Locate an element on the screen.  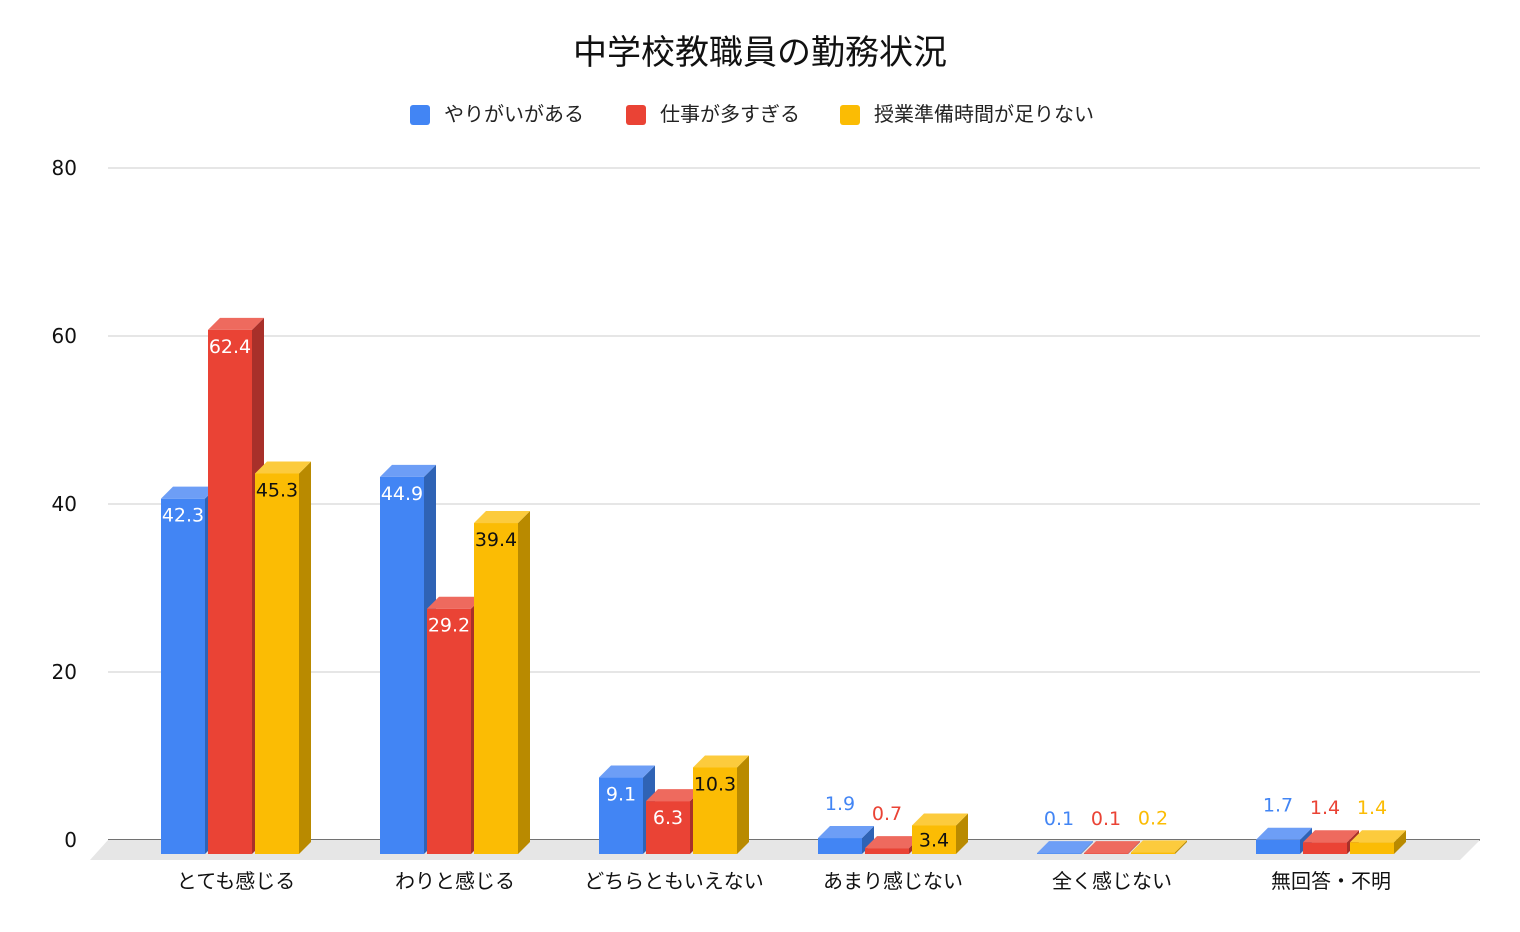
value-label: 44.9 is located at coordinates (402, 494).